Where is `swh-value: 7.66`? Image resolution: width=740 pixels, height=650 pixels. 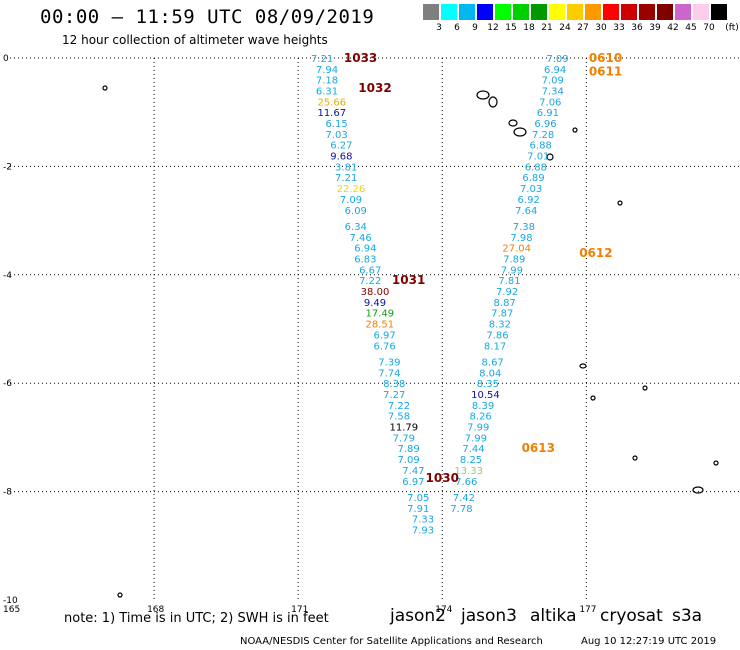 swh-value: 7.66 is located at coordinates (466, 482).